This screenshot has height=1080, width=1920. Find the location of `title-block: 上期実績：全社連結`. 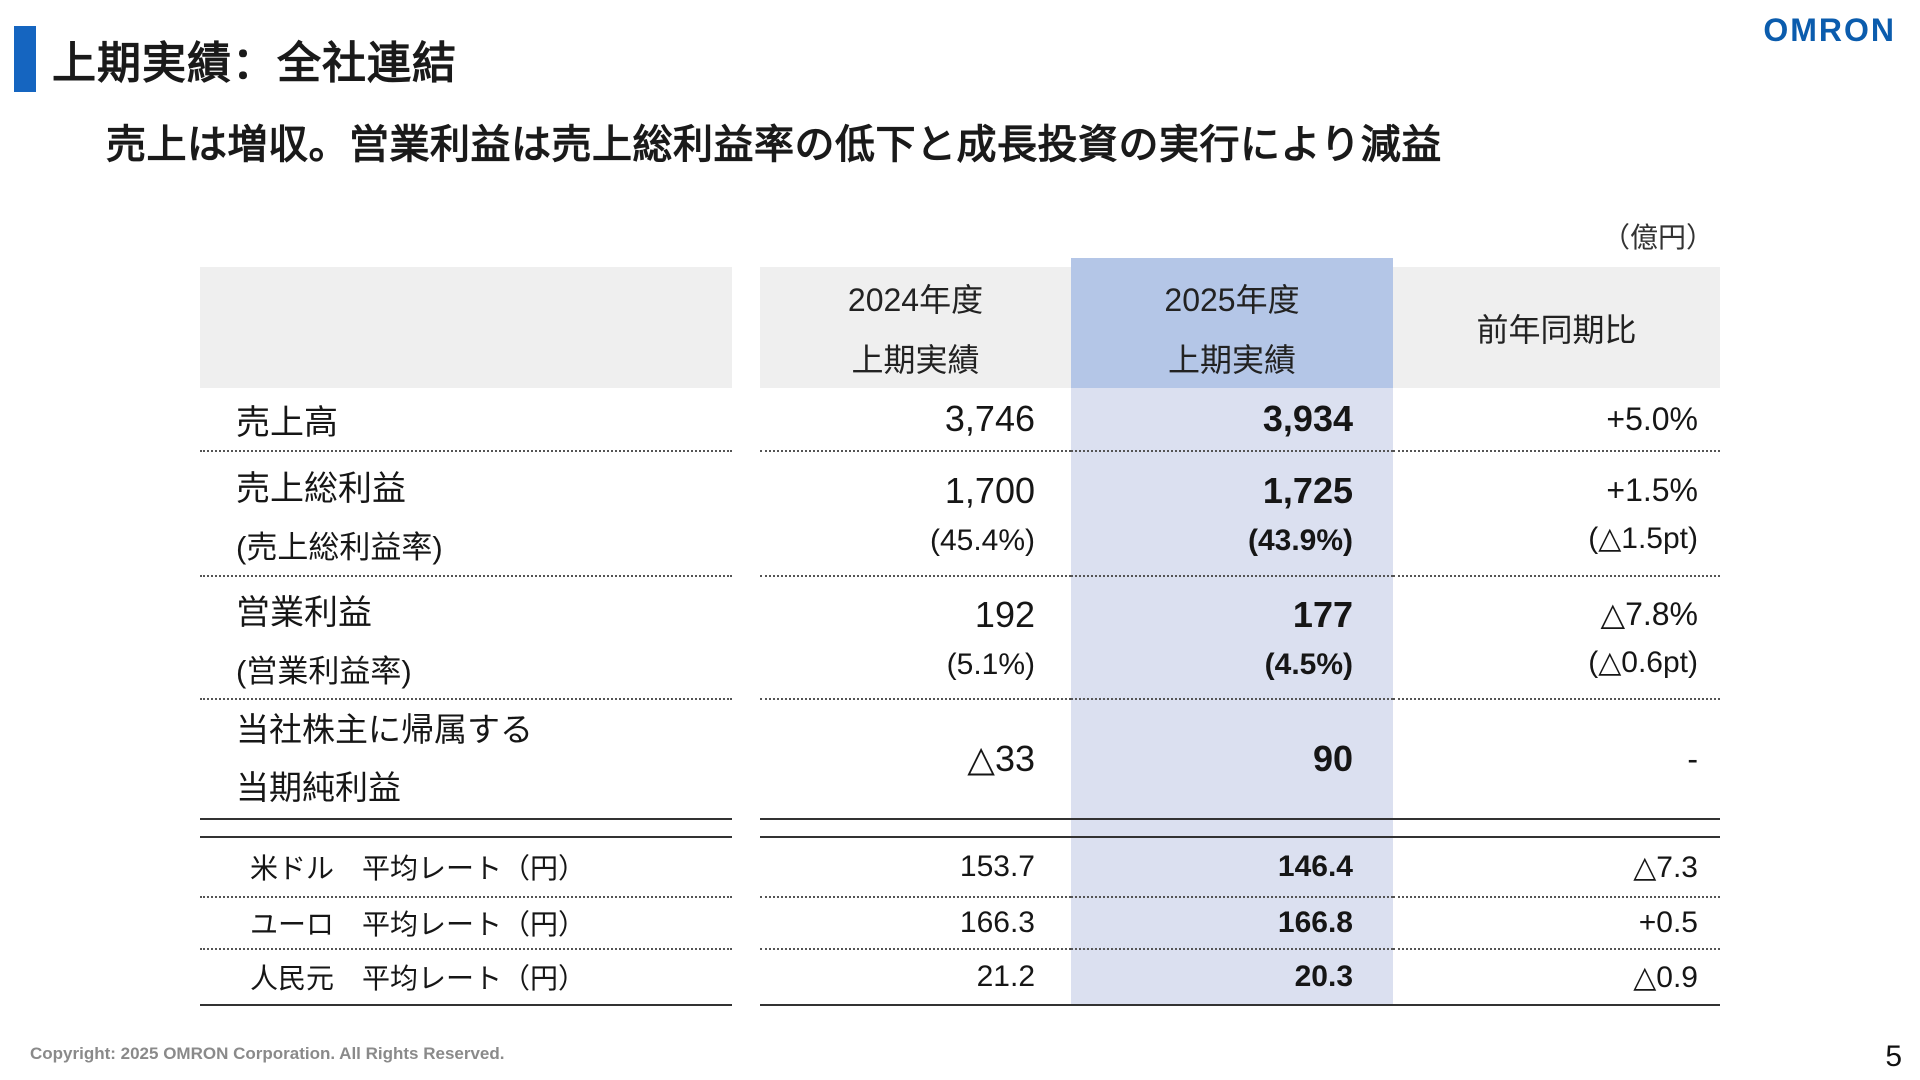

title-block: 上期実績：全社連結 is located at coordinates (235, 59).